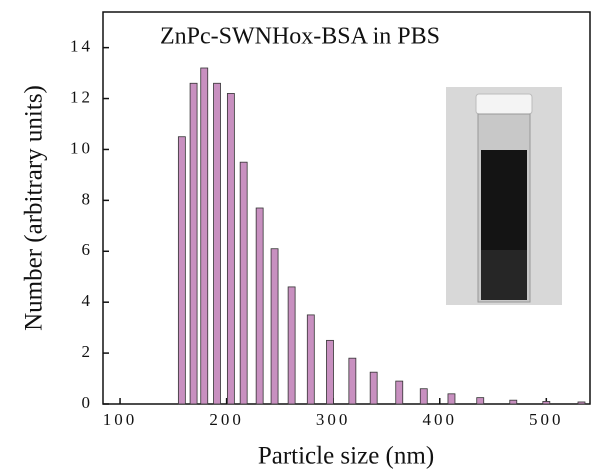  What do you see at coordinates (120, 419) in the screenshot?
I see `x-tick-label: 100` at bounding box center [120, 419].